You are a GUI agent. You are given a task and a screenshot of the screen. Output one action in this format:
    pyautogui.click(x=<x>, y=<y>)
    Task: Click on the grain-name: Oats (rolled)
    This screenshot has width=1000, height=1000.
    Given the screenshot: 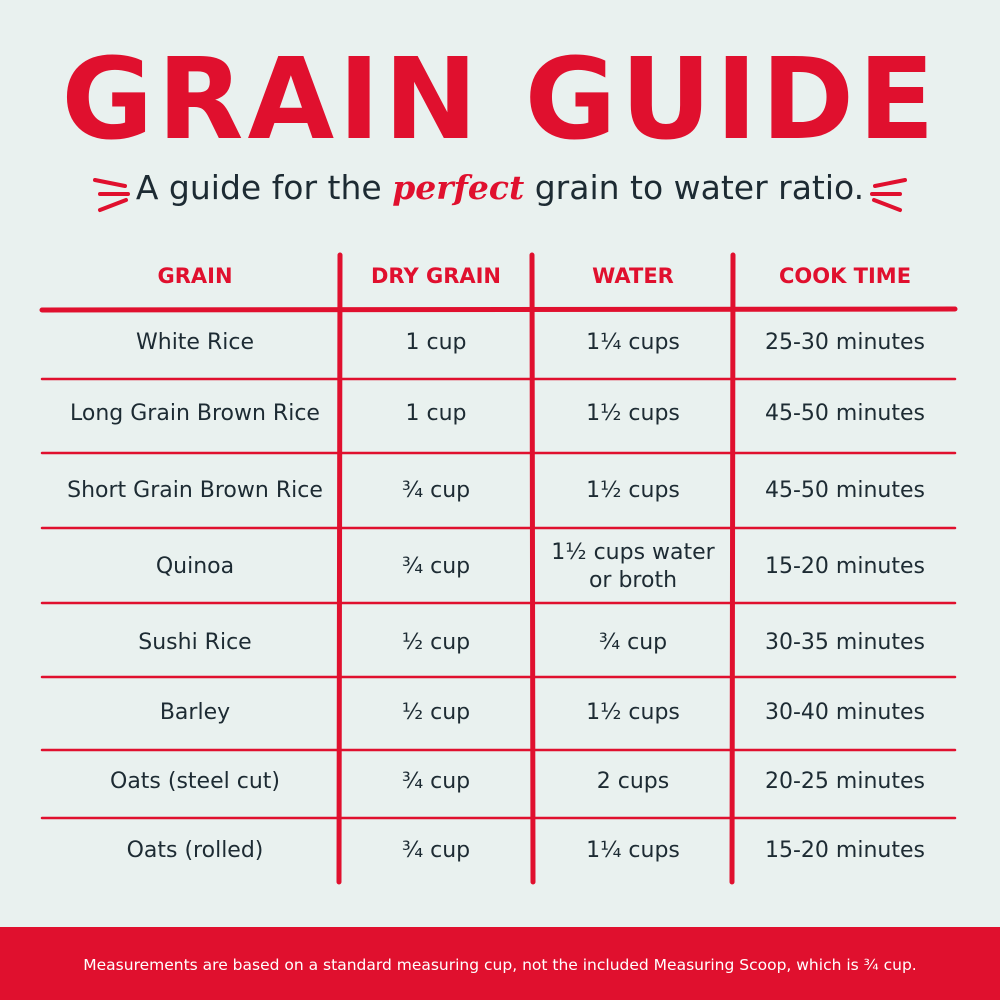 What is the action you would take?
    pyautogui.click(x=195, y=850)
    